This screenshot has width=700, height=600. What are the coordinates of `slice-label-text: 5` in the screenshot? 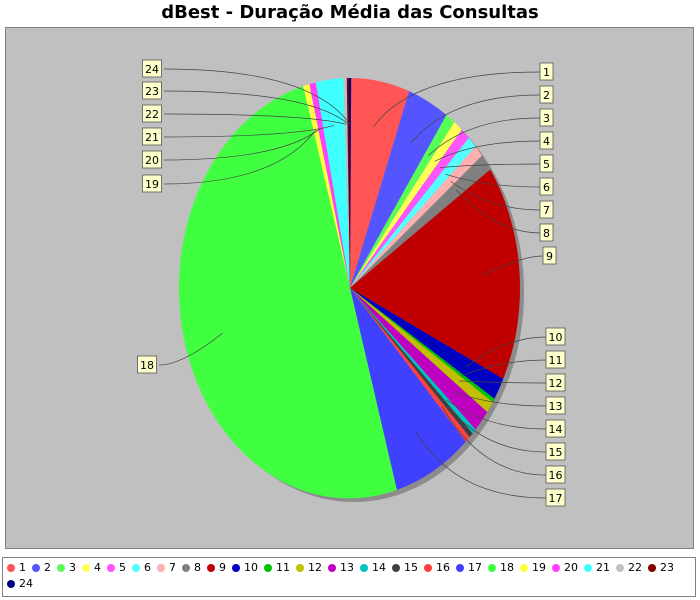 It's located at (546, 164).